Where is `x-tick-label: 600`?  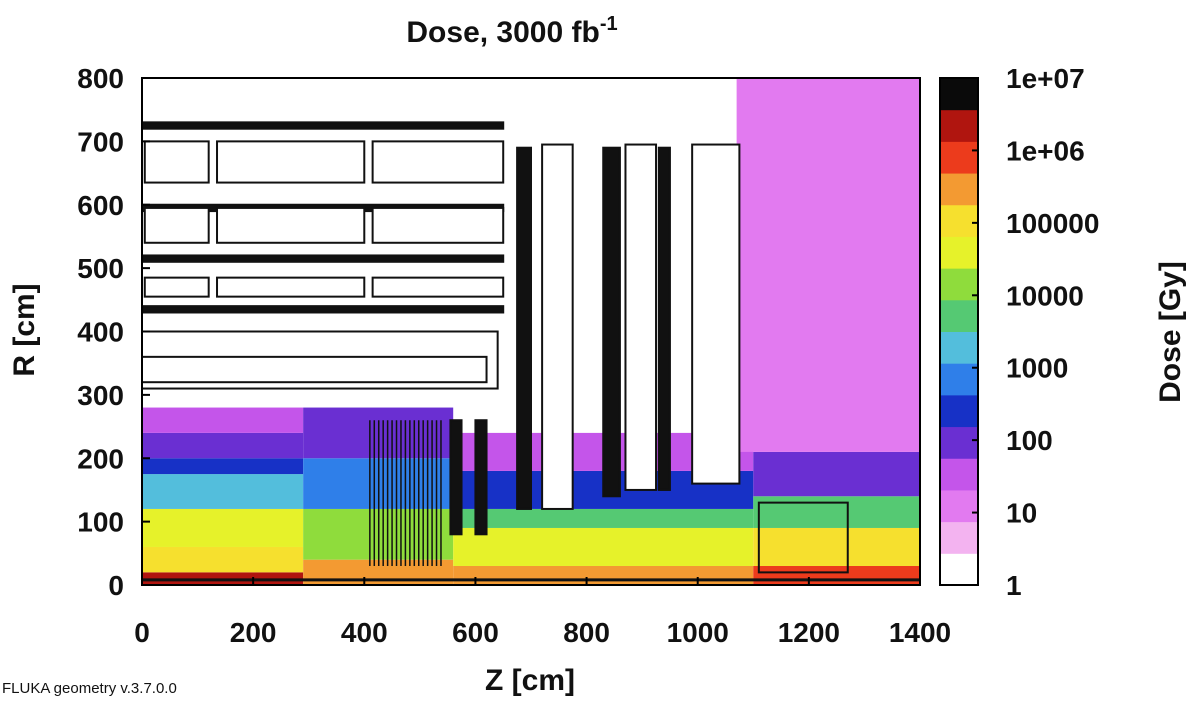 x-tick-label: 600 is located at coordinates (475, 632).